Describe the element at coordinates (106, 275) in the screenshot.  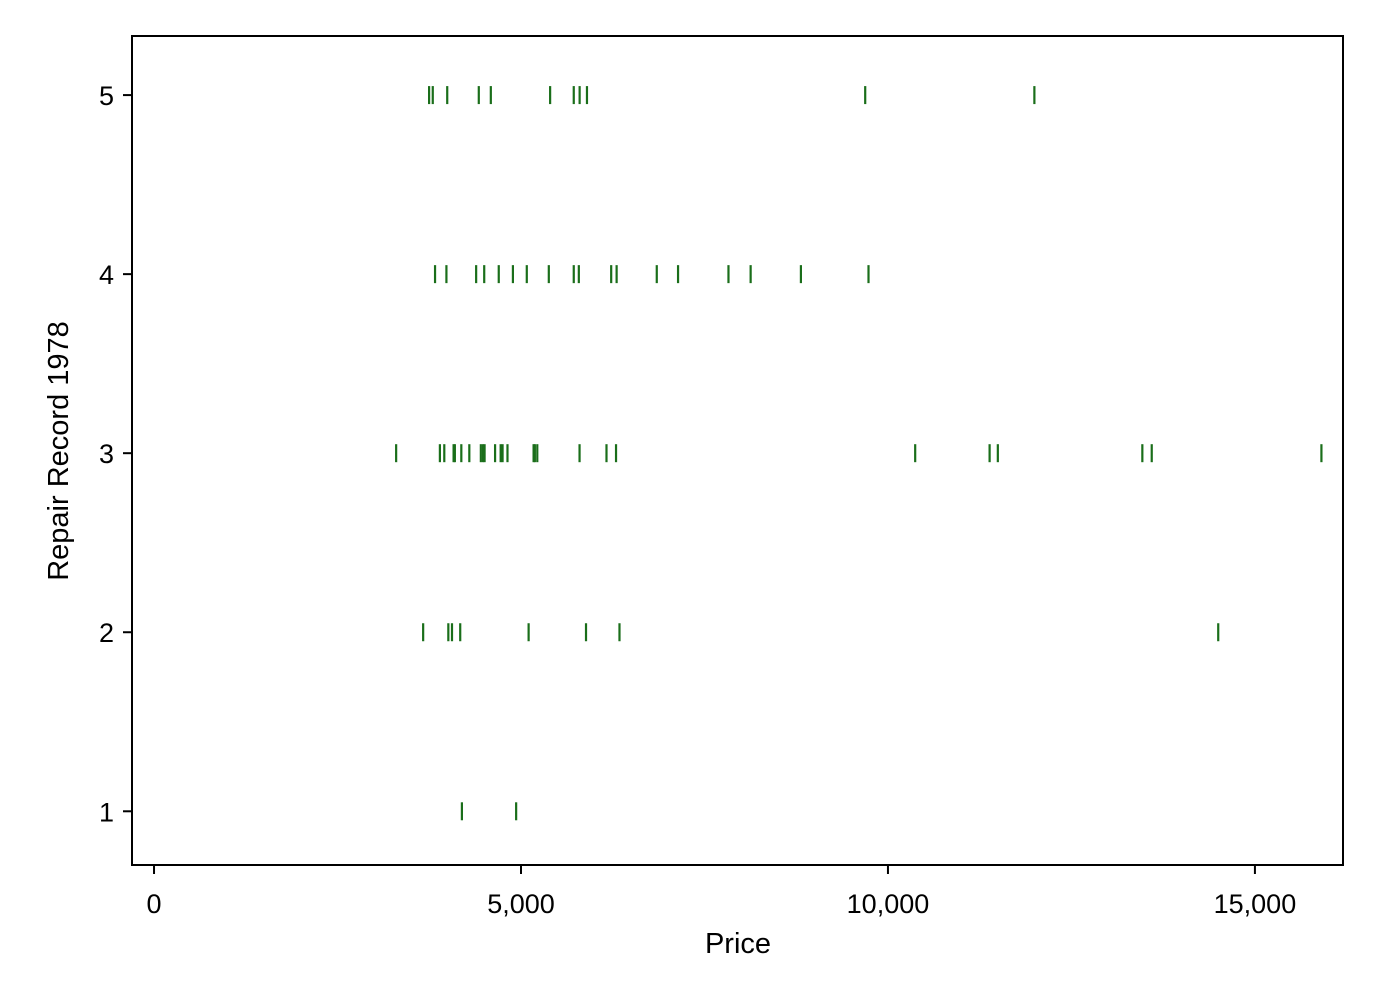
I see `y-tick-label: 4` at that location.